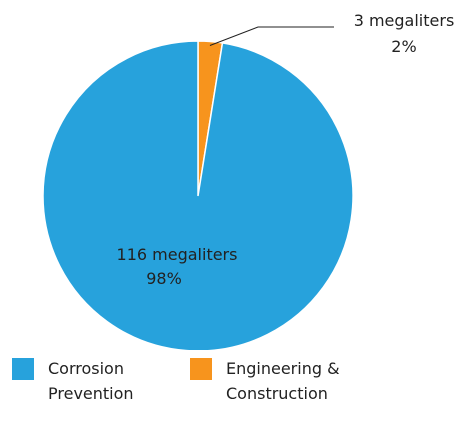  I want to click on legend-item: Corrosion Prevention, so click(101, 381).